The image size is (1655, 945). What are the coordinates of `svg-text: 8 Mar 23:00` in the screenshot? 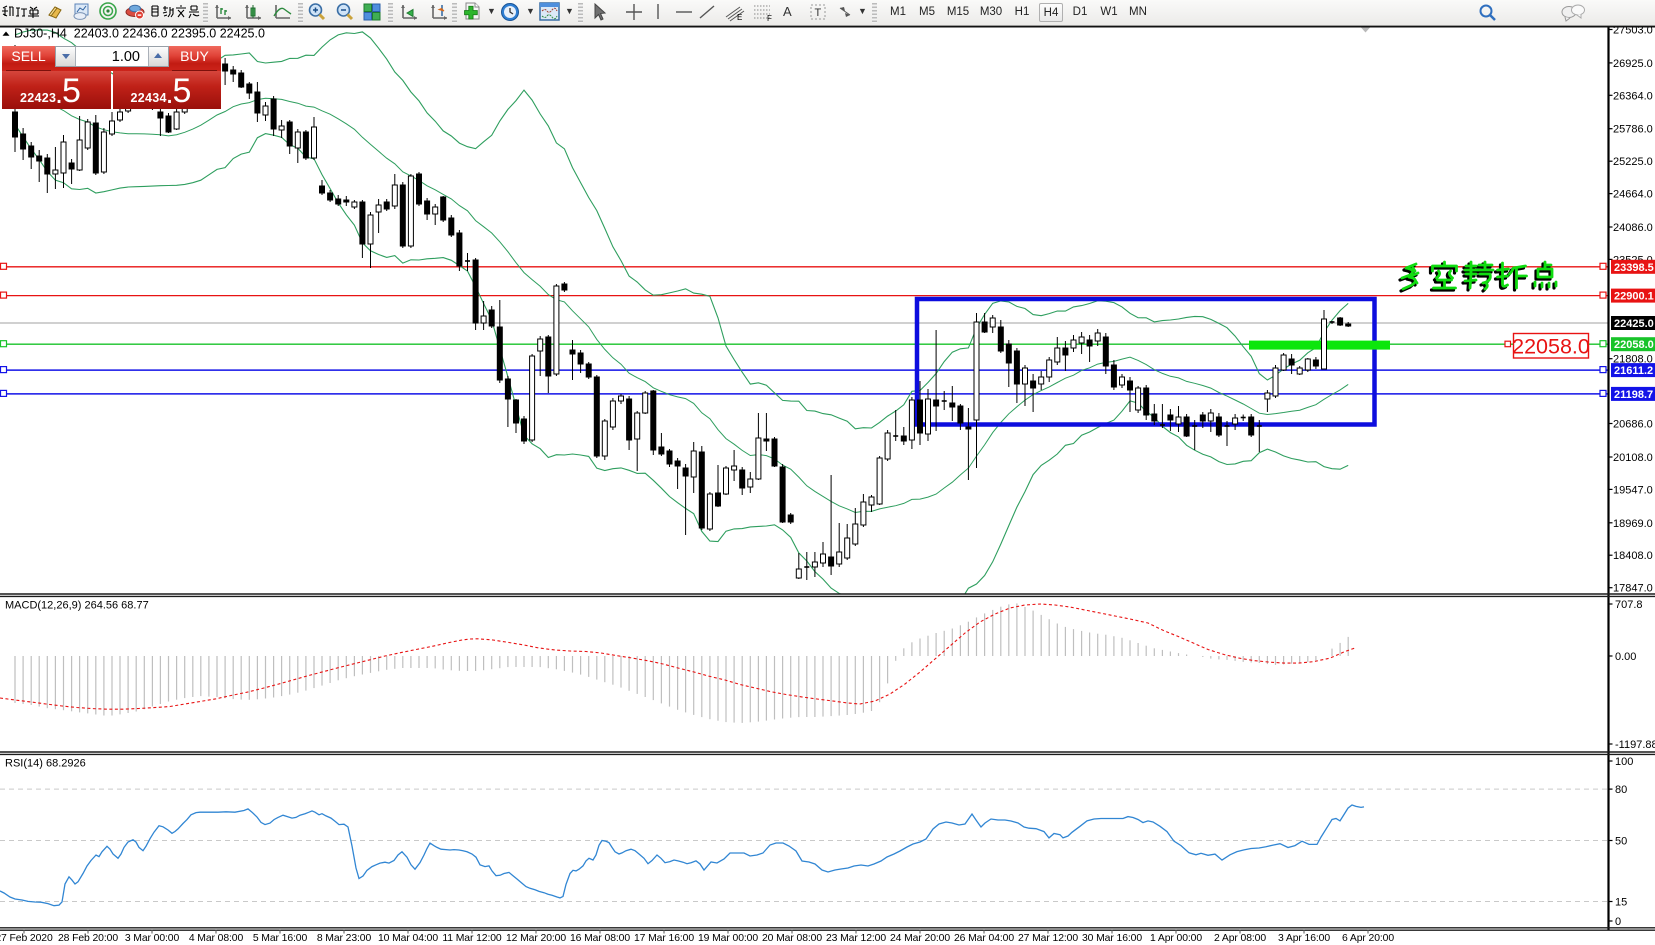 It's located at (344, 938).